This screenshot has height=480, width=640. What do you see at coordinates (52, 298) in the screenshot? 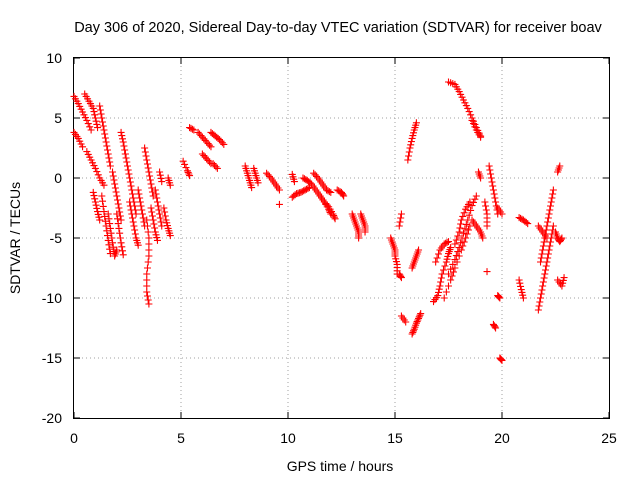
I see `y-tick-label: -10` at bounding box center [52, 298].